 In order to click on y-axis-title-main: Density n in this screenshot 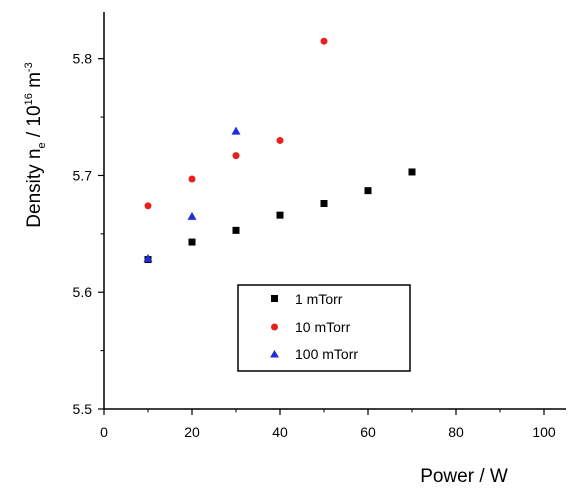, I will do `click(34, 188)`.